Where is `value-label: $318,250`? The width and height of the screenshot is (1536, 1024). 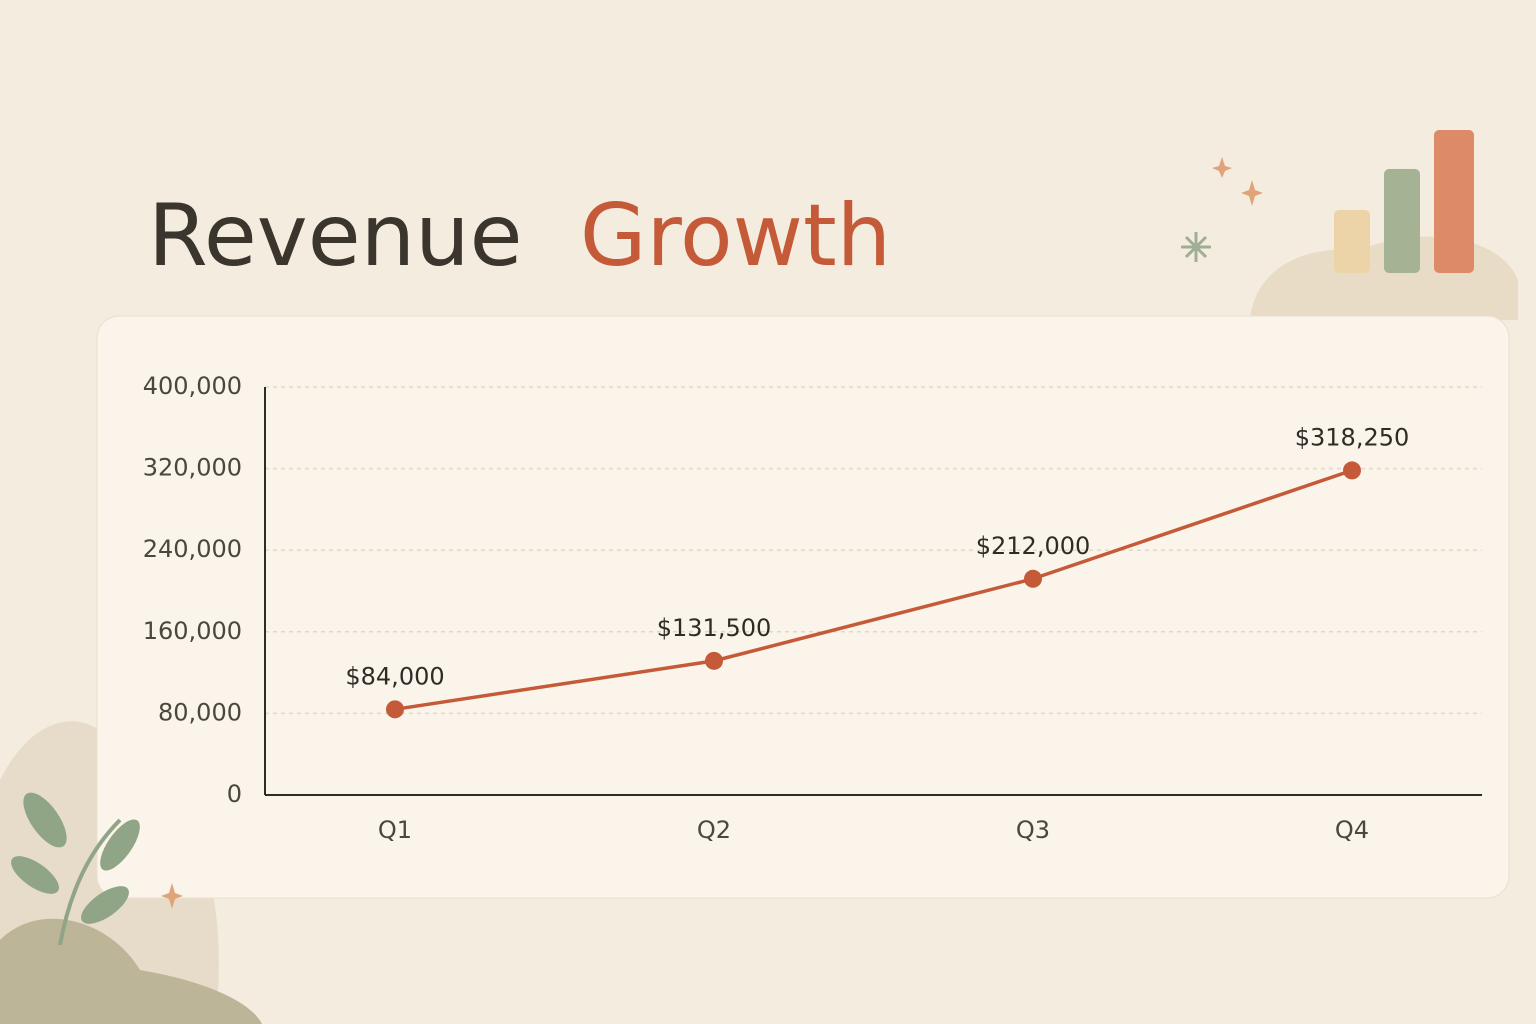 value-label: $318,250 is located at coordinates (1352, 437).